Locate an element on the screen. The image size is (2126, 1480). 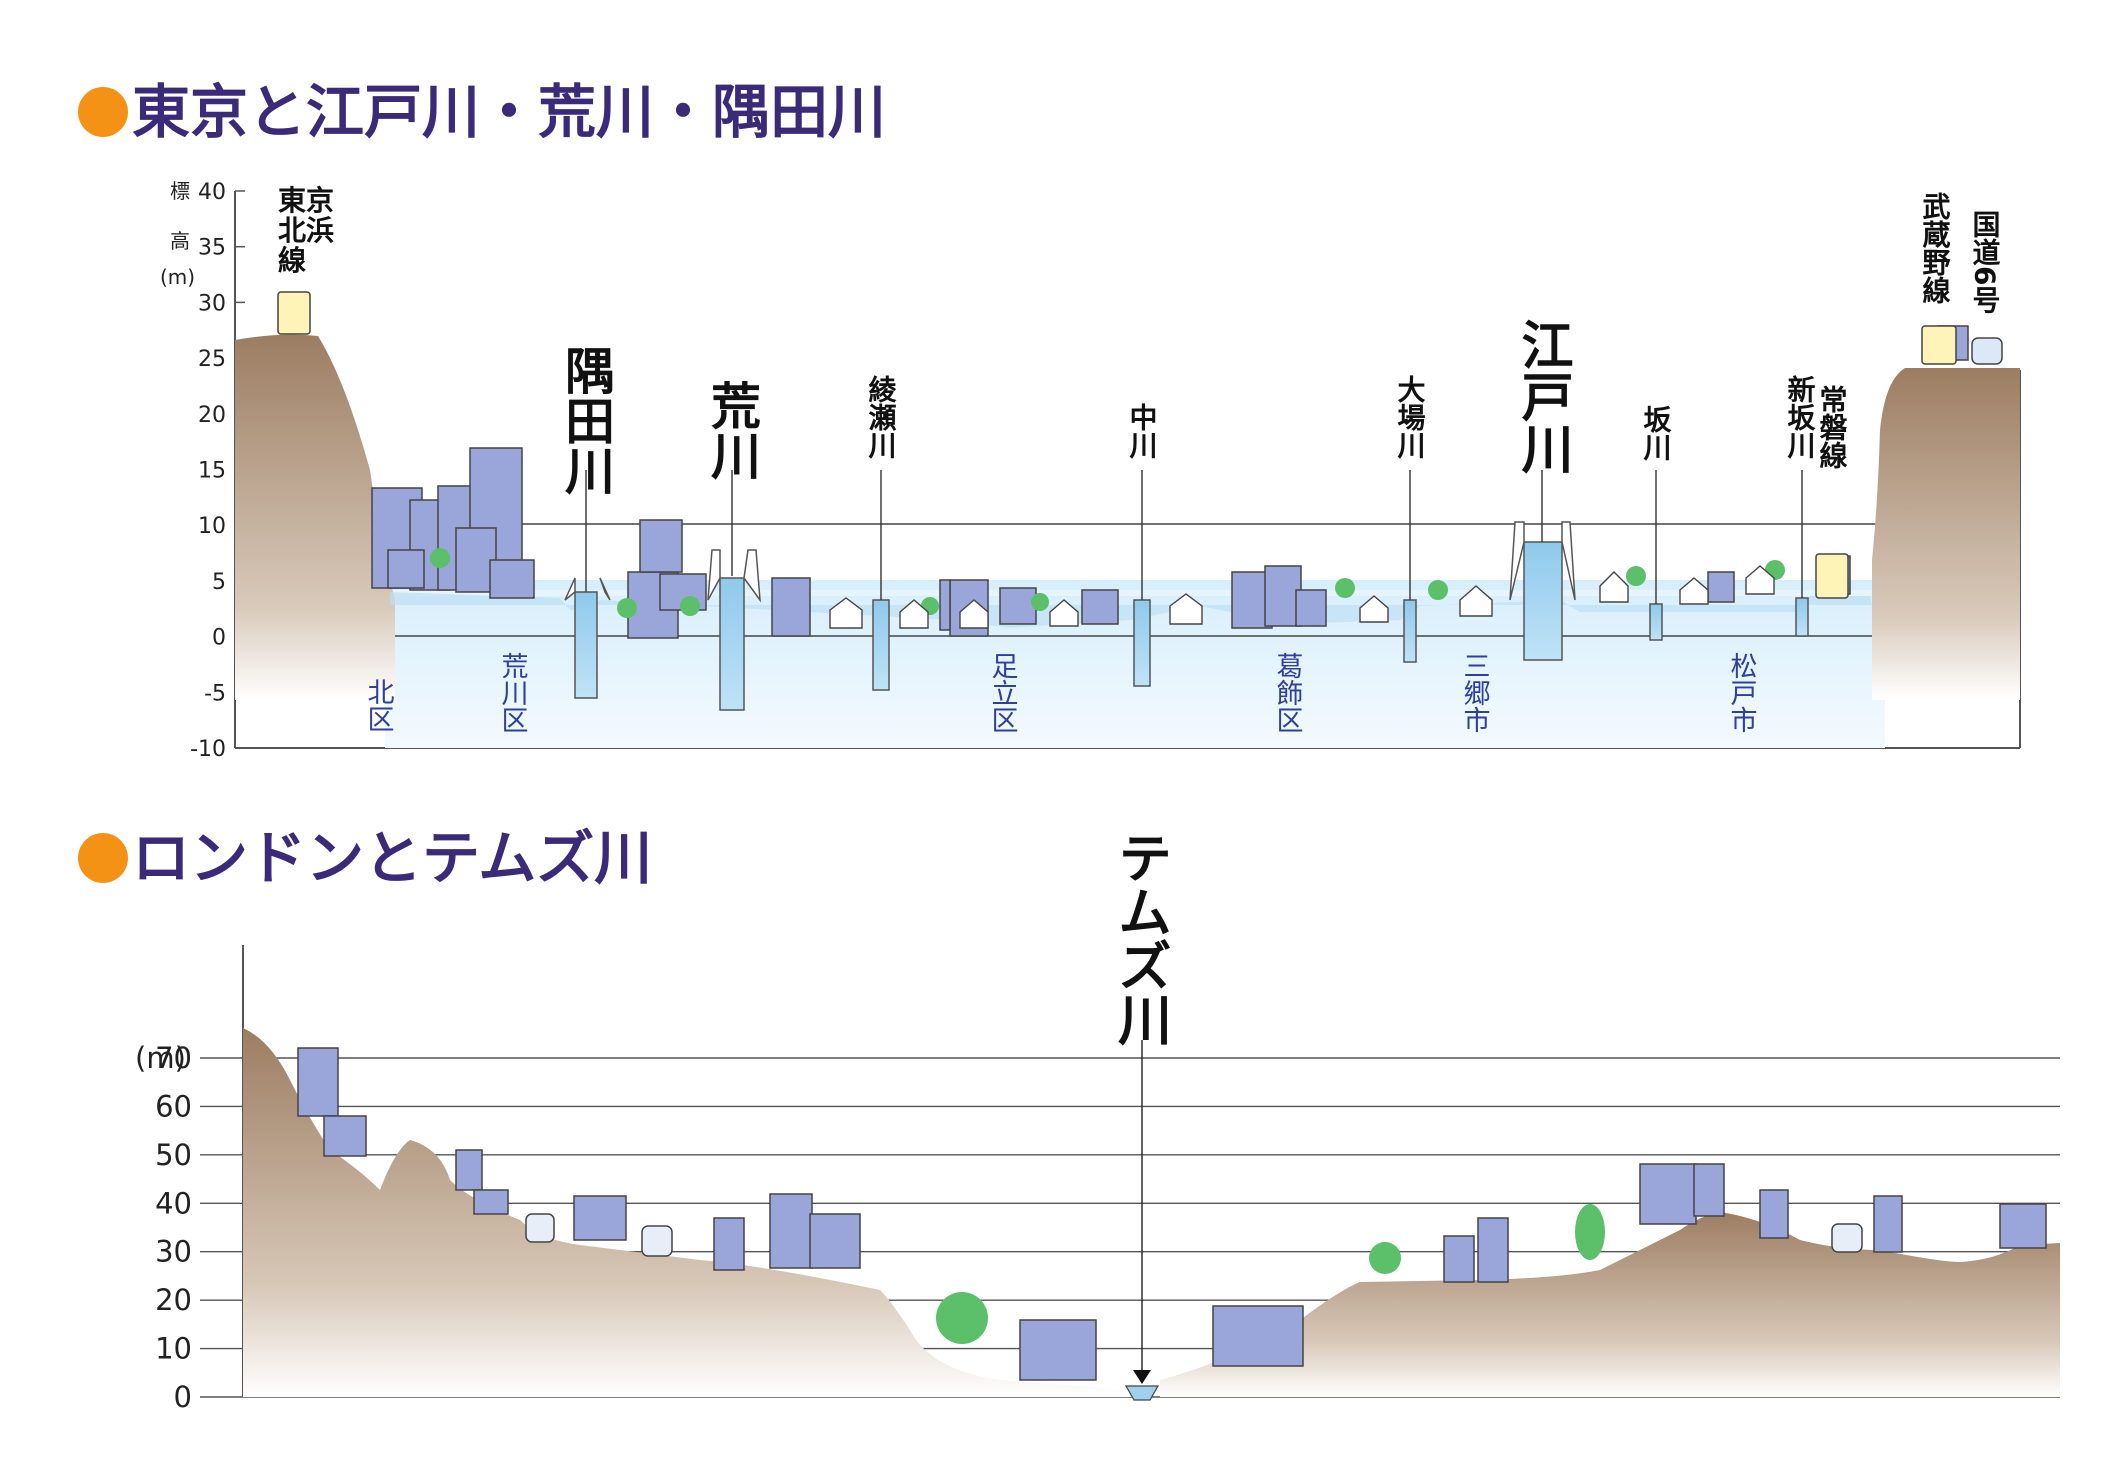
ward-misato: 三郷市 is located at coordinates (1474, 692).